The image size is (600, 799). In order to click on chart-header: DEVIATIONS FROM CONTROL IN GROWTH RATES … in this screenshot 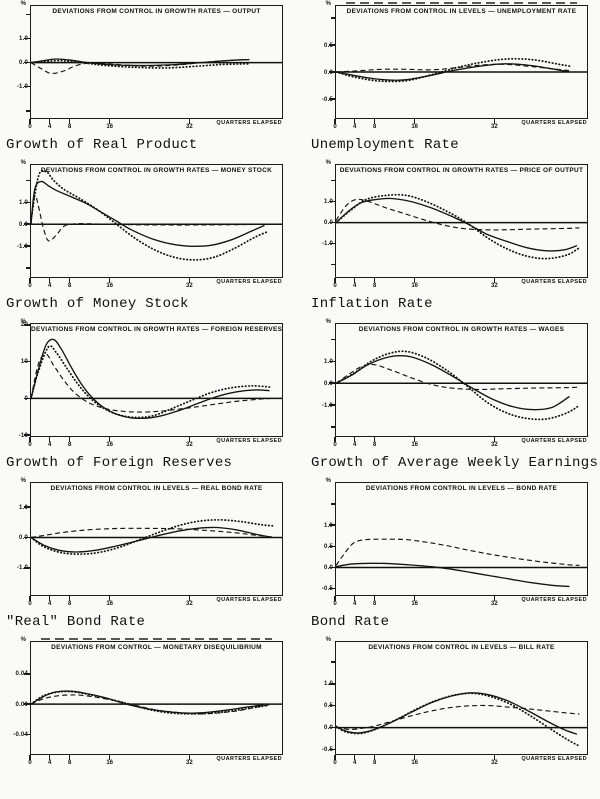, I will do `click(156, 170)`.